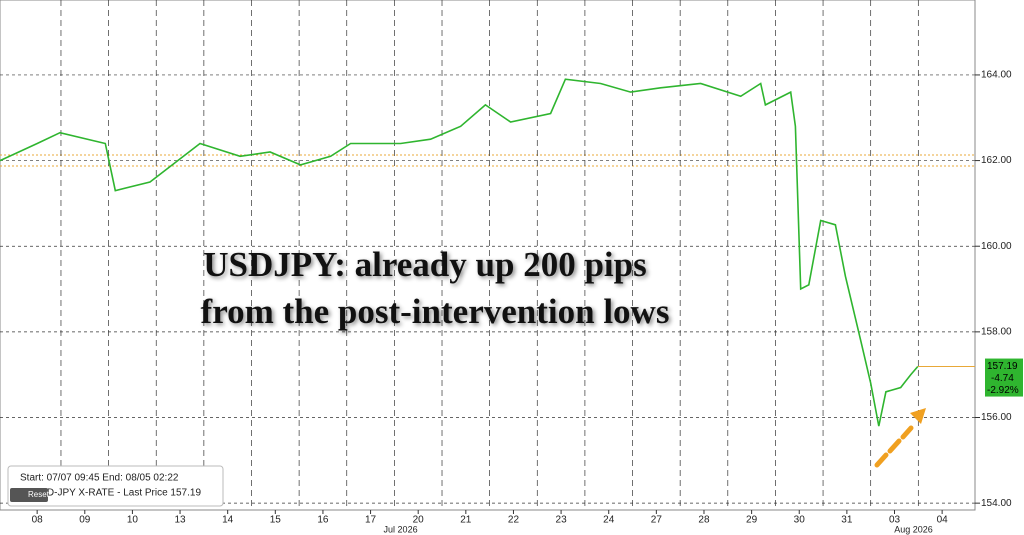 This screenshot has height=535, width=1024. Describe the element at coordinates (38, 520) in the screenshot. I see `x-tick-label: 08` at that location.